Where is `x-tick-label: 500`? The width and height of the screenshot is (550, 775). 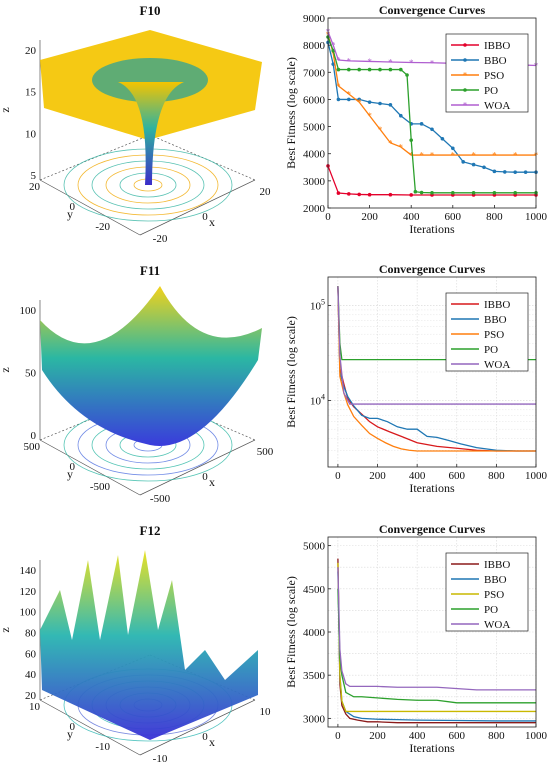
x-tick-label: 500 is located at coordinates (265, 452).